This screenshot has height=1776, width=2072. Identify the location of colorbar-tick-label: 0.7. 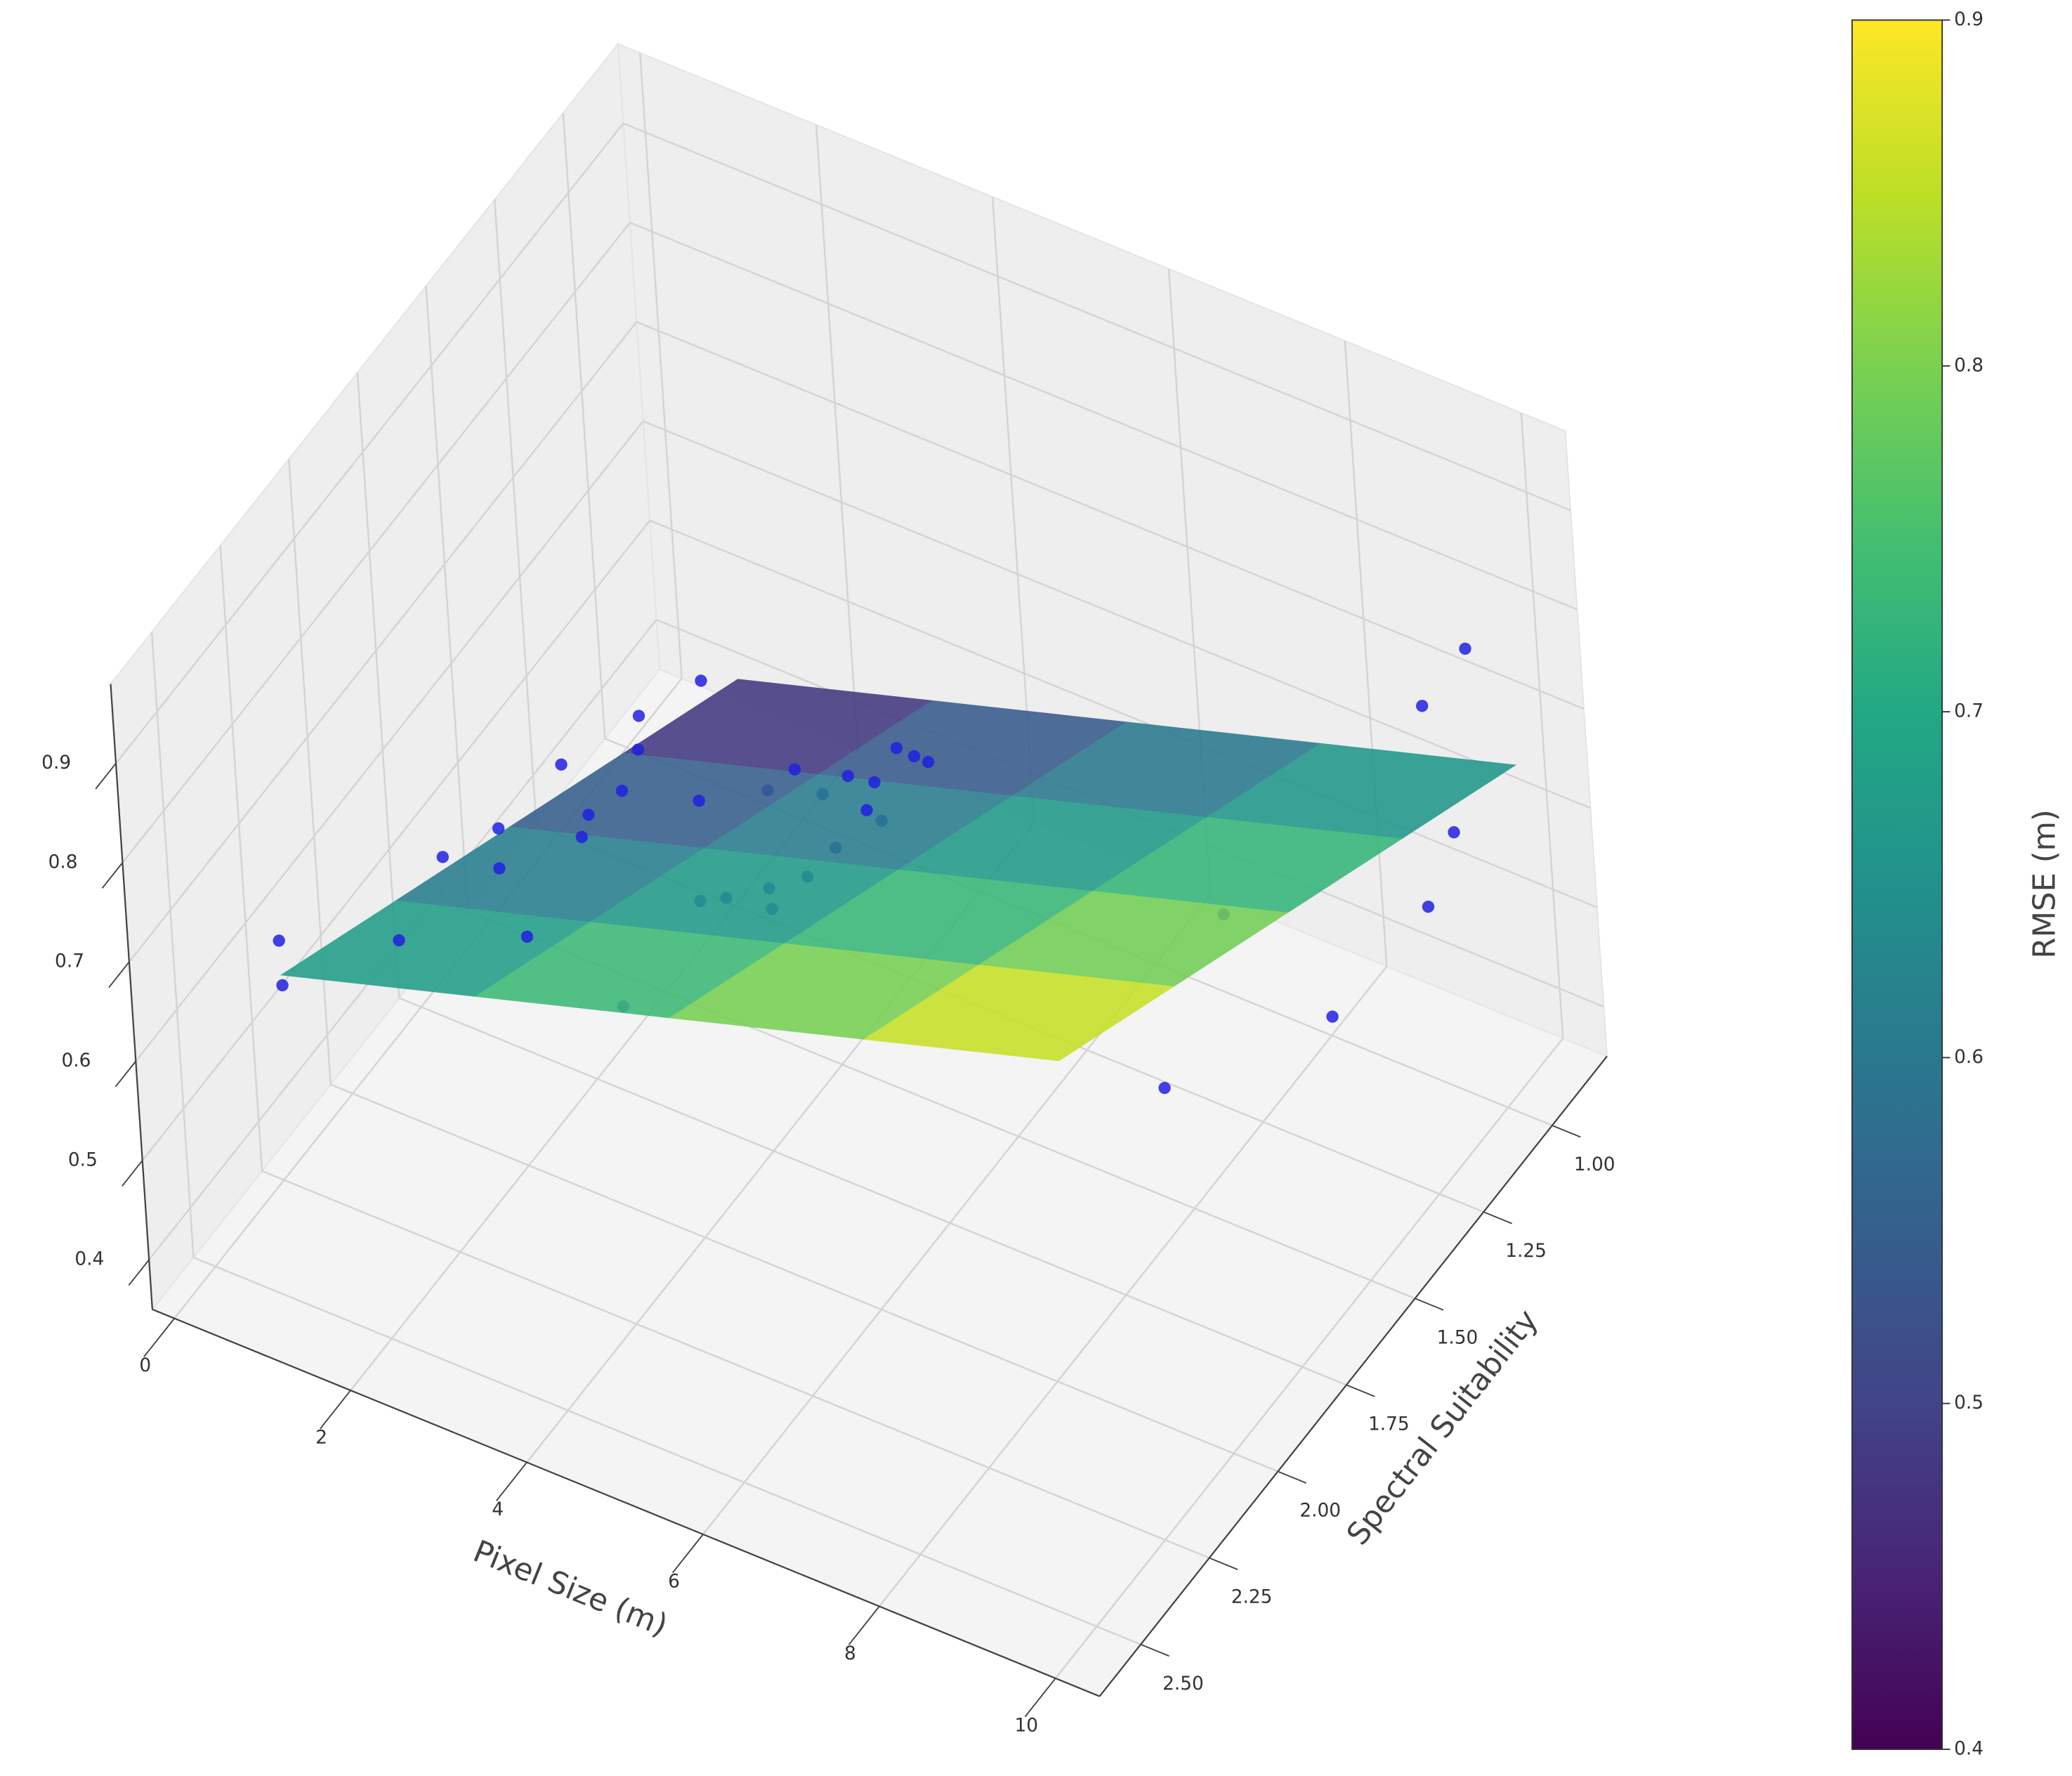
(1969, 711).